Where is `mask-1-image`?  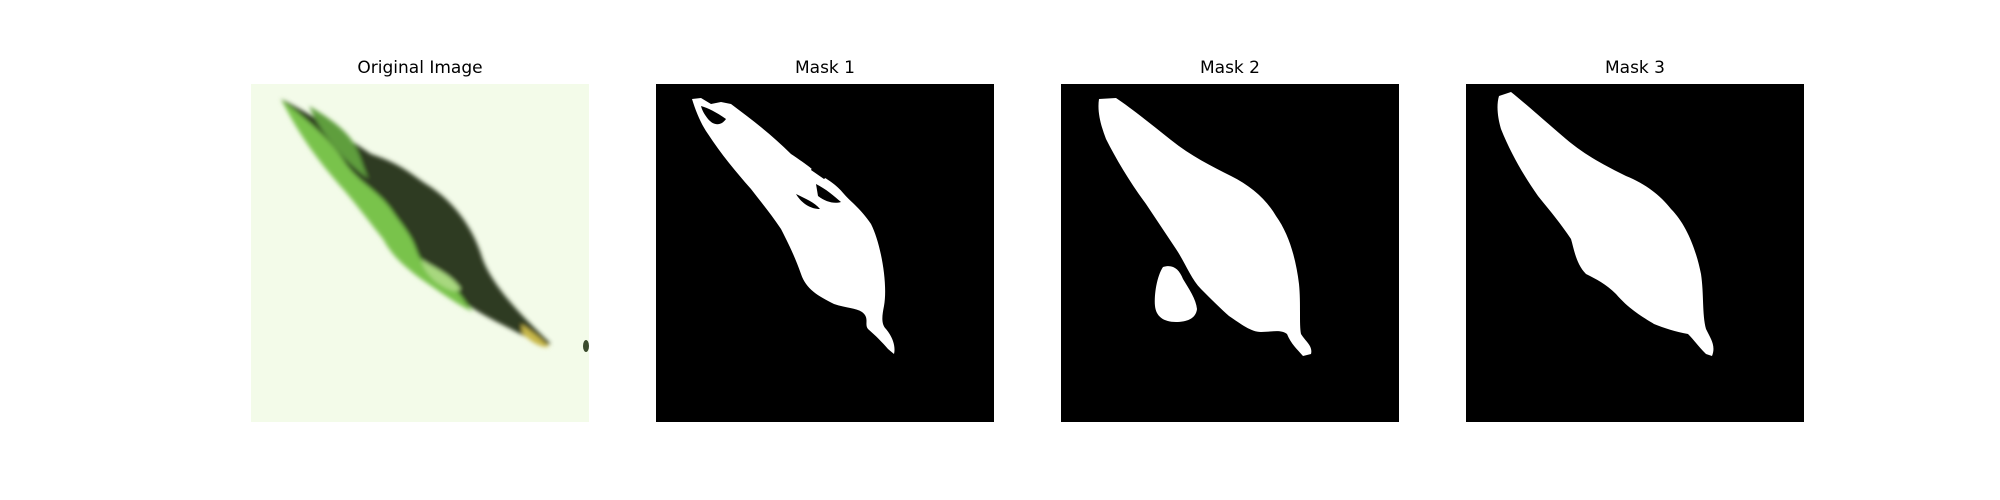
mask-1-image is located at coordinates (825, 253).